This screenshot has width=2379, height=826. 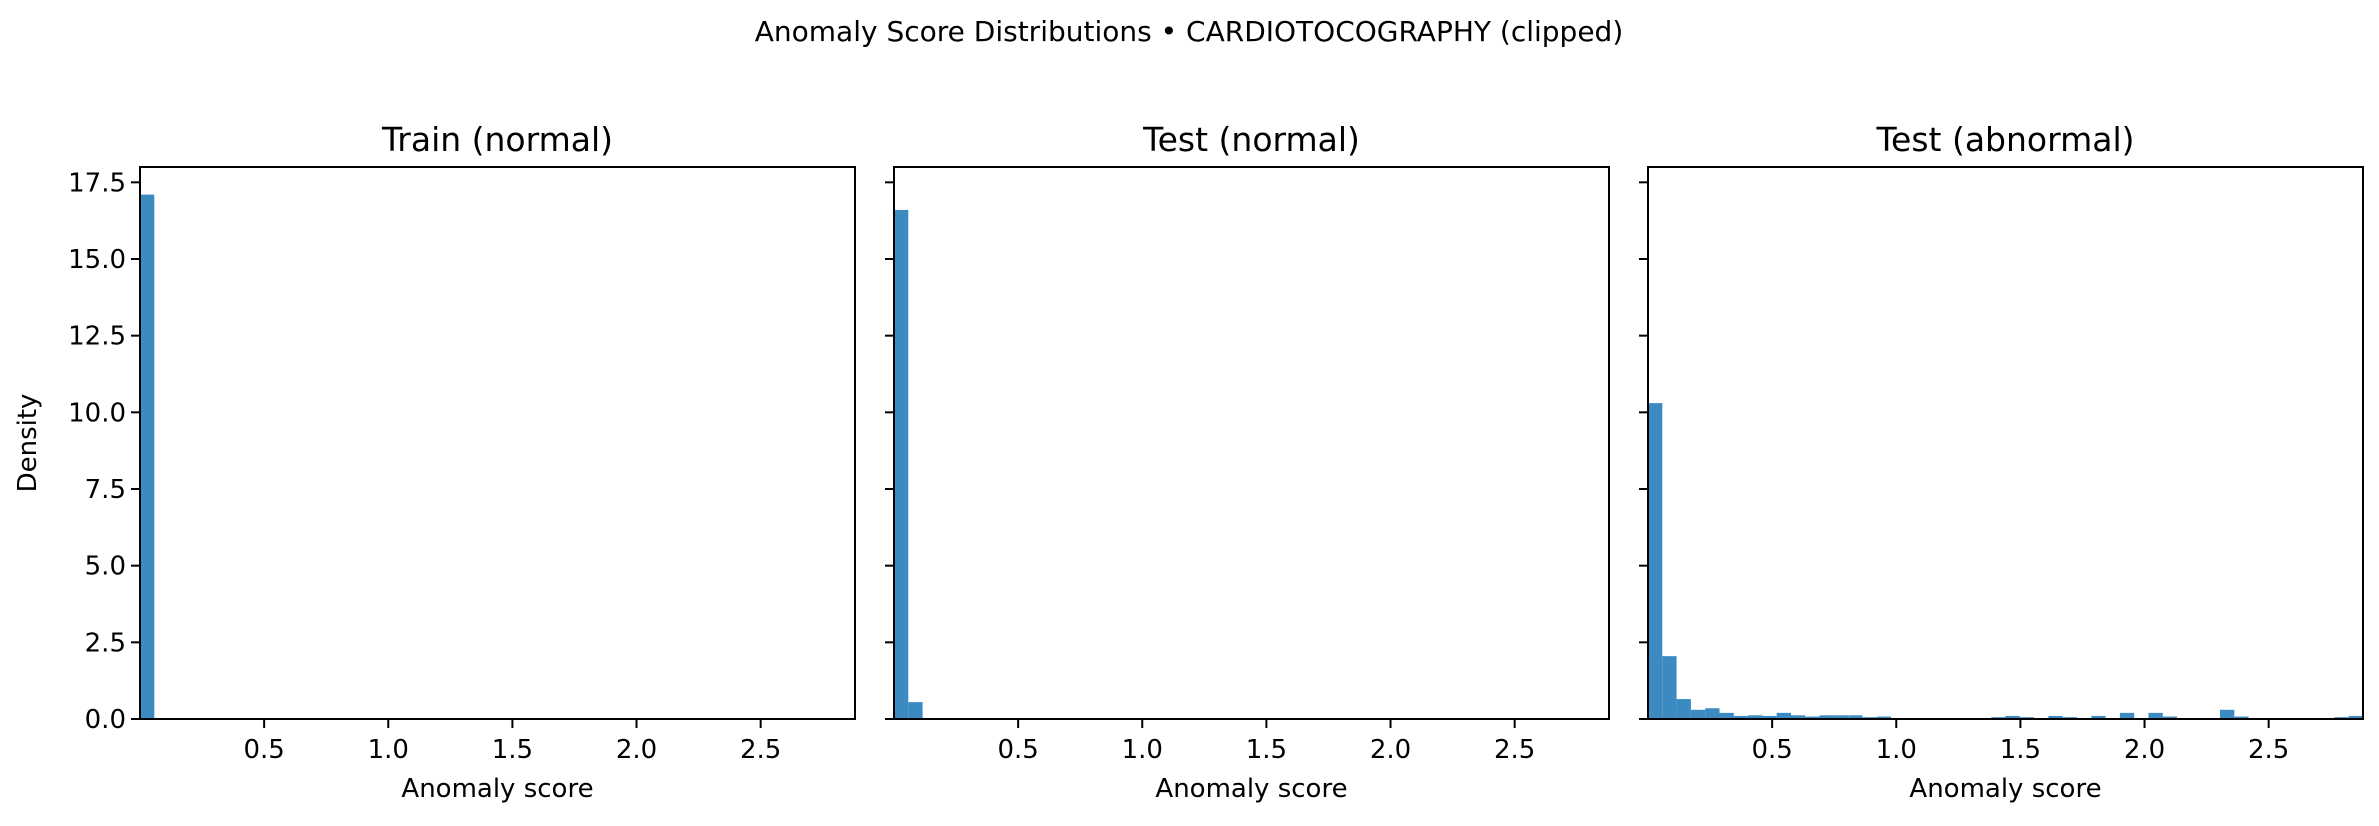 I want to click on y-tick-label: 0.0, so click(x=105, y=720).